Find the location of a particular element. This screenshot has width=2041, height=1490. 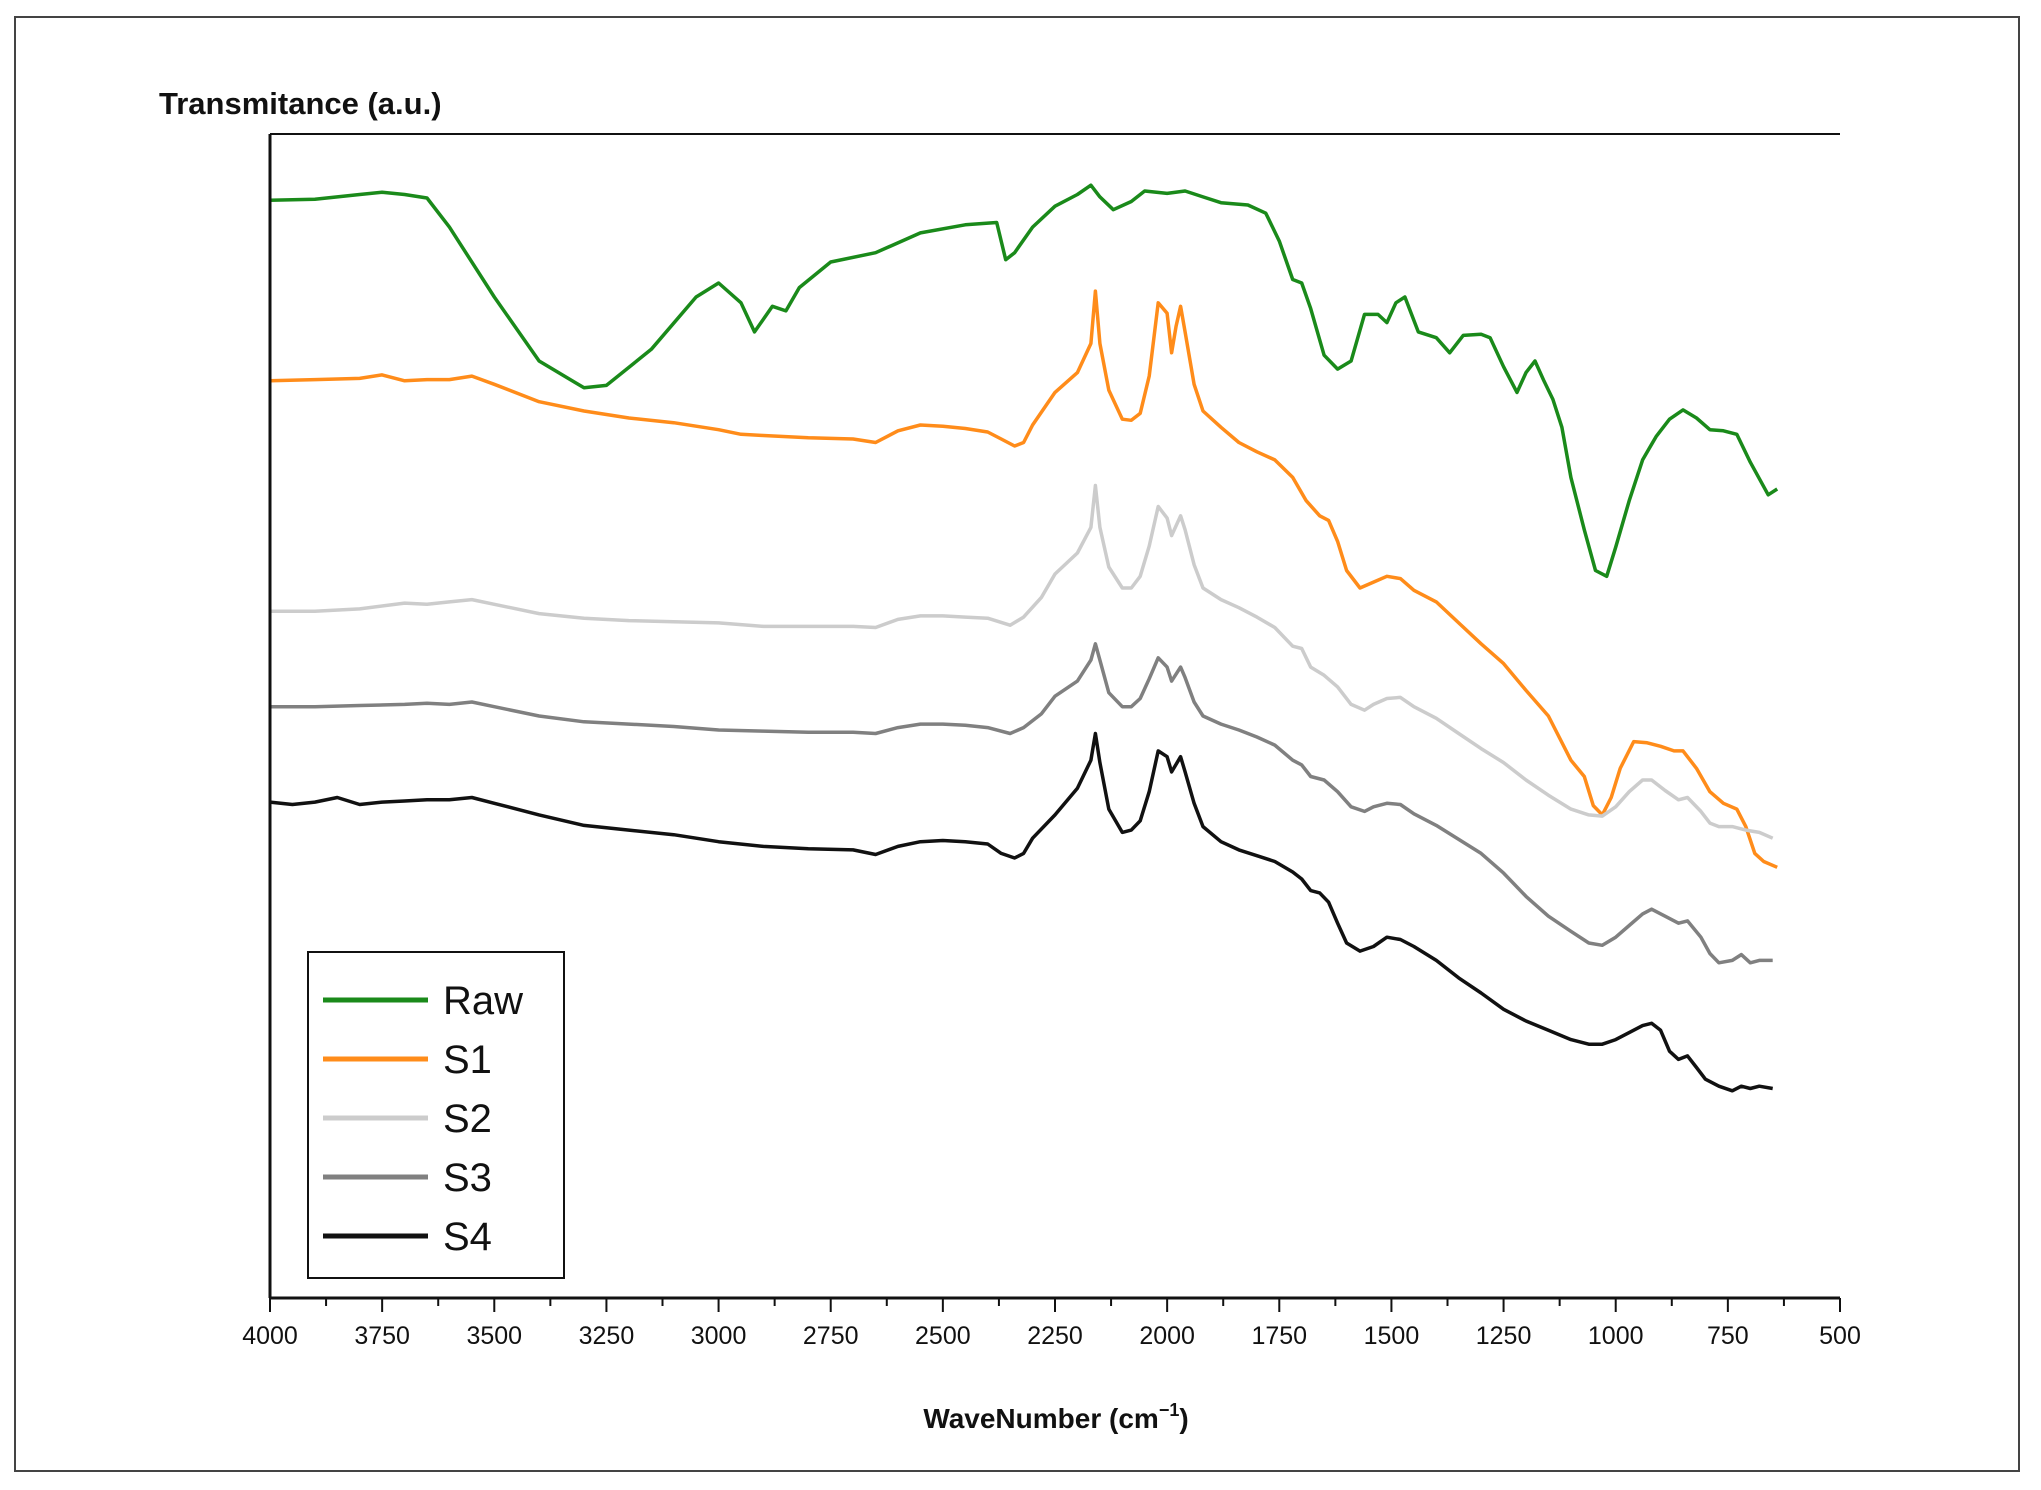

legend-label-s3: S3 is located at coordinates (467, 1178).